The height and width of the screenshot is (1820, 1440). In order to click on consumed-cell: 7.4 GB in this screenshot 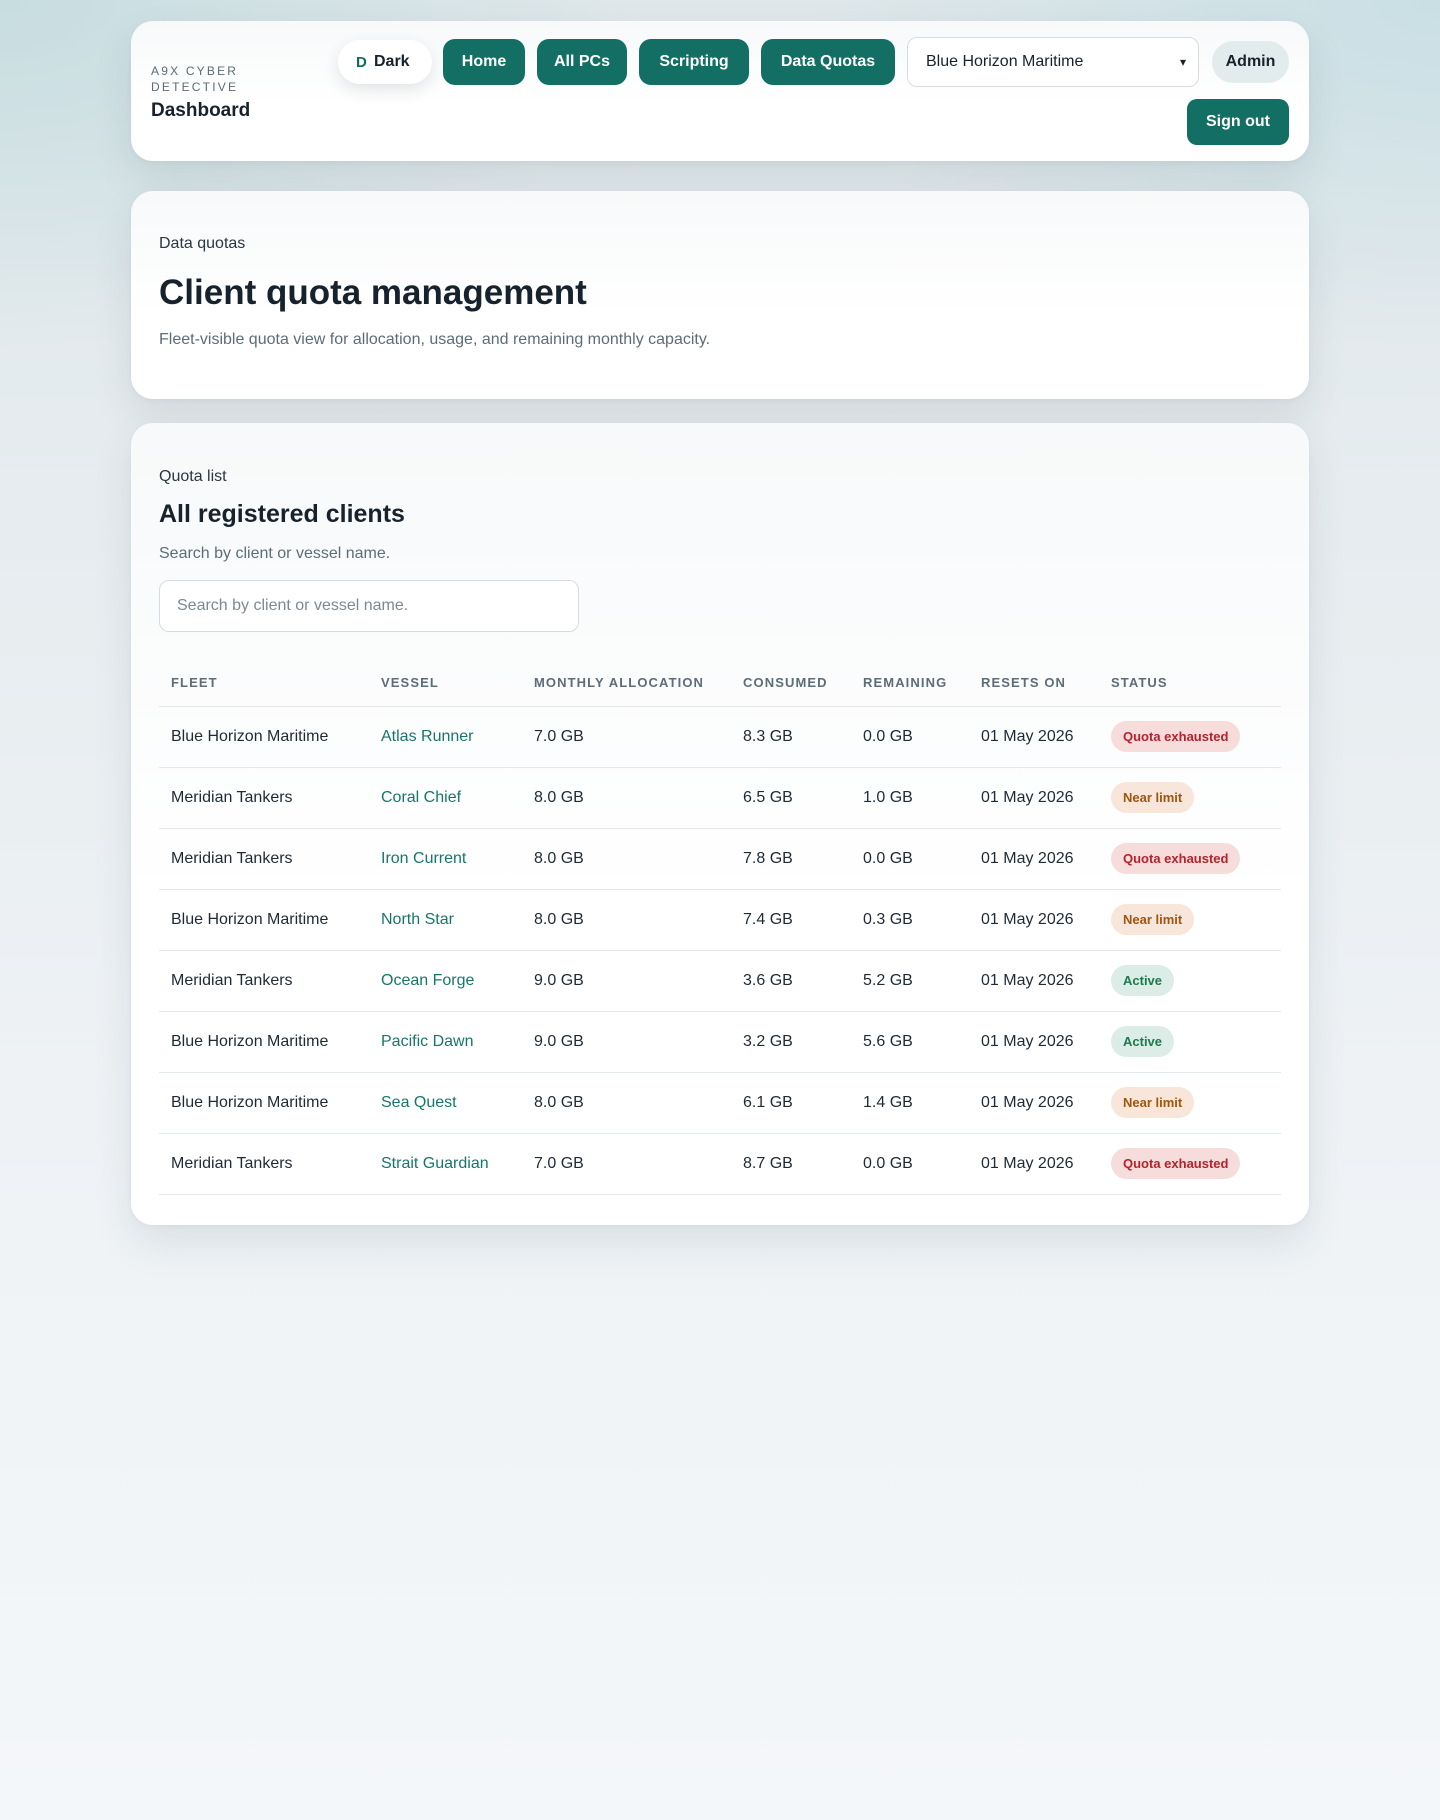, I will do `click(791, 920)`.